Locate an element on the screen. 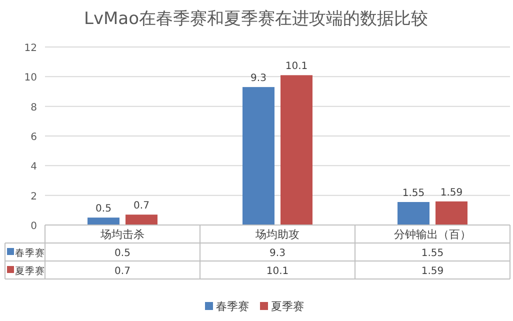 This screenshot has width=513, height=321. data-label: 0.5 is located at coordinates (122, 253).